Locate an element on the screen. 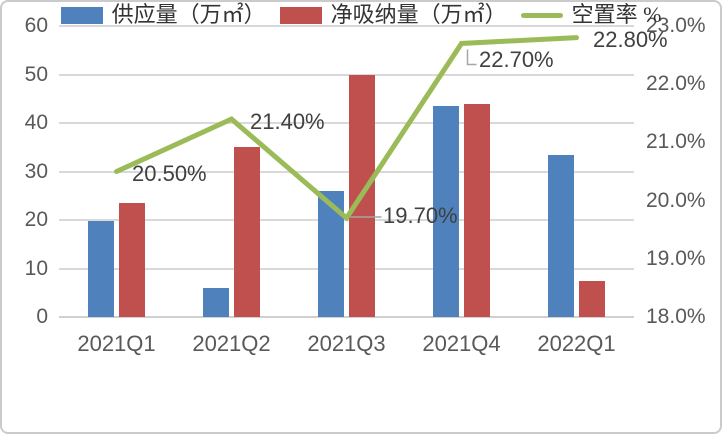  right-axis-tick-label: 19.0% is located at coordinates (676, 258).